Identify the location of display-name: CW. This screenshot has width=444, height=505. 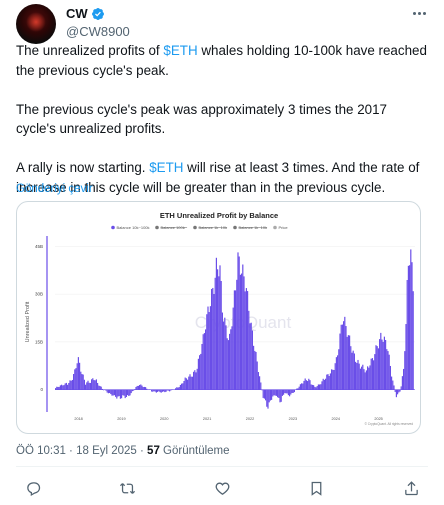
(77, 13).